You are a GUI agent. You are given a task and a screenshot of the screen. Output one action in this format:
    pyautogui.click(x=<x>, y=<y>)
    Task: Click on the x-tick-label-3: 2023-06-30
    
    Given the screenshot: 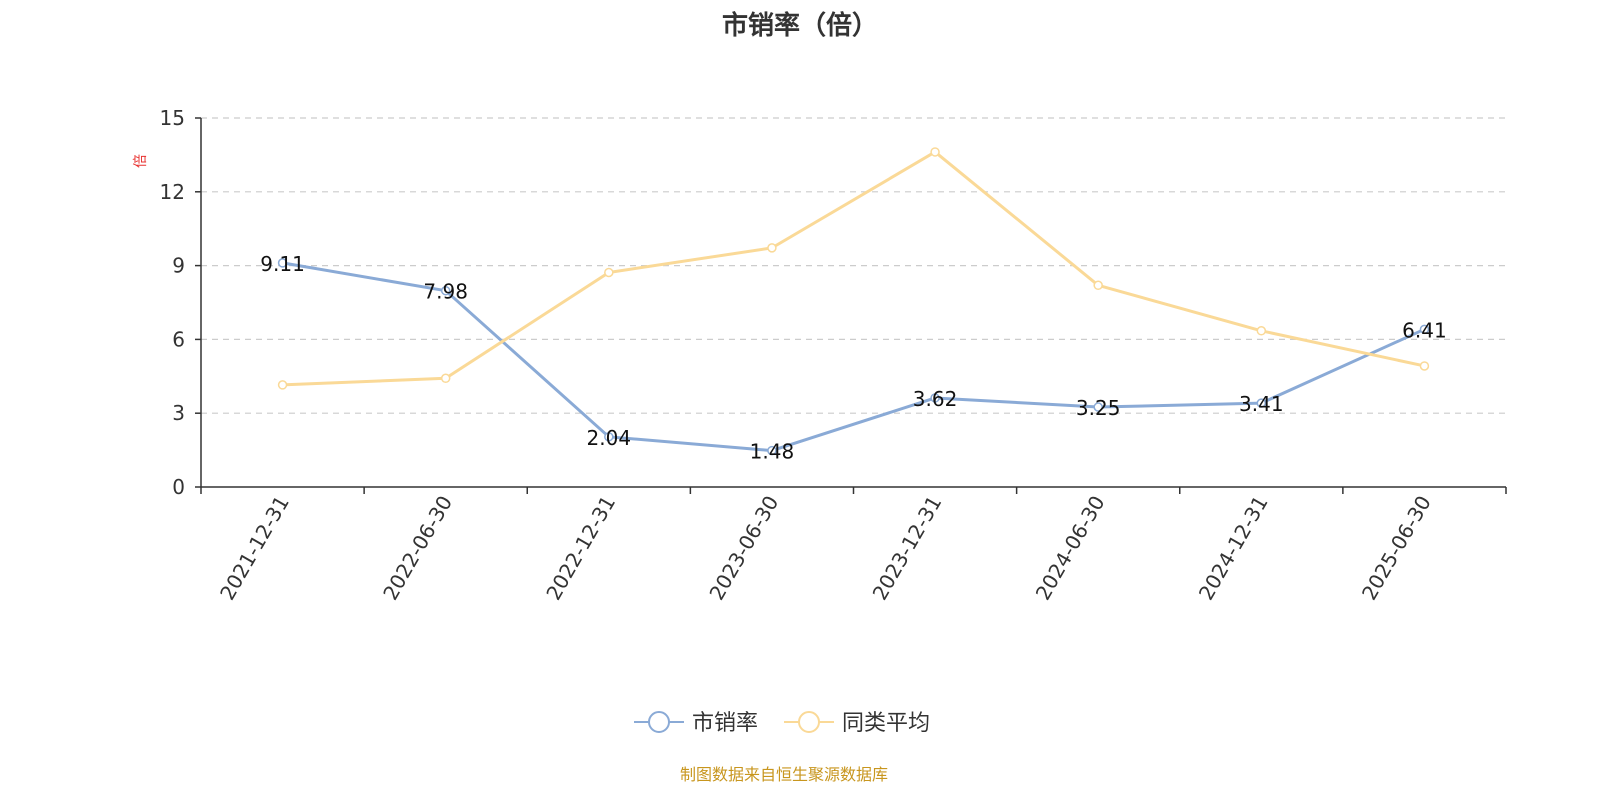 What is the action you would take?
    pyautogui.click(x=743, y=548)
    